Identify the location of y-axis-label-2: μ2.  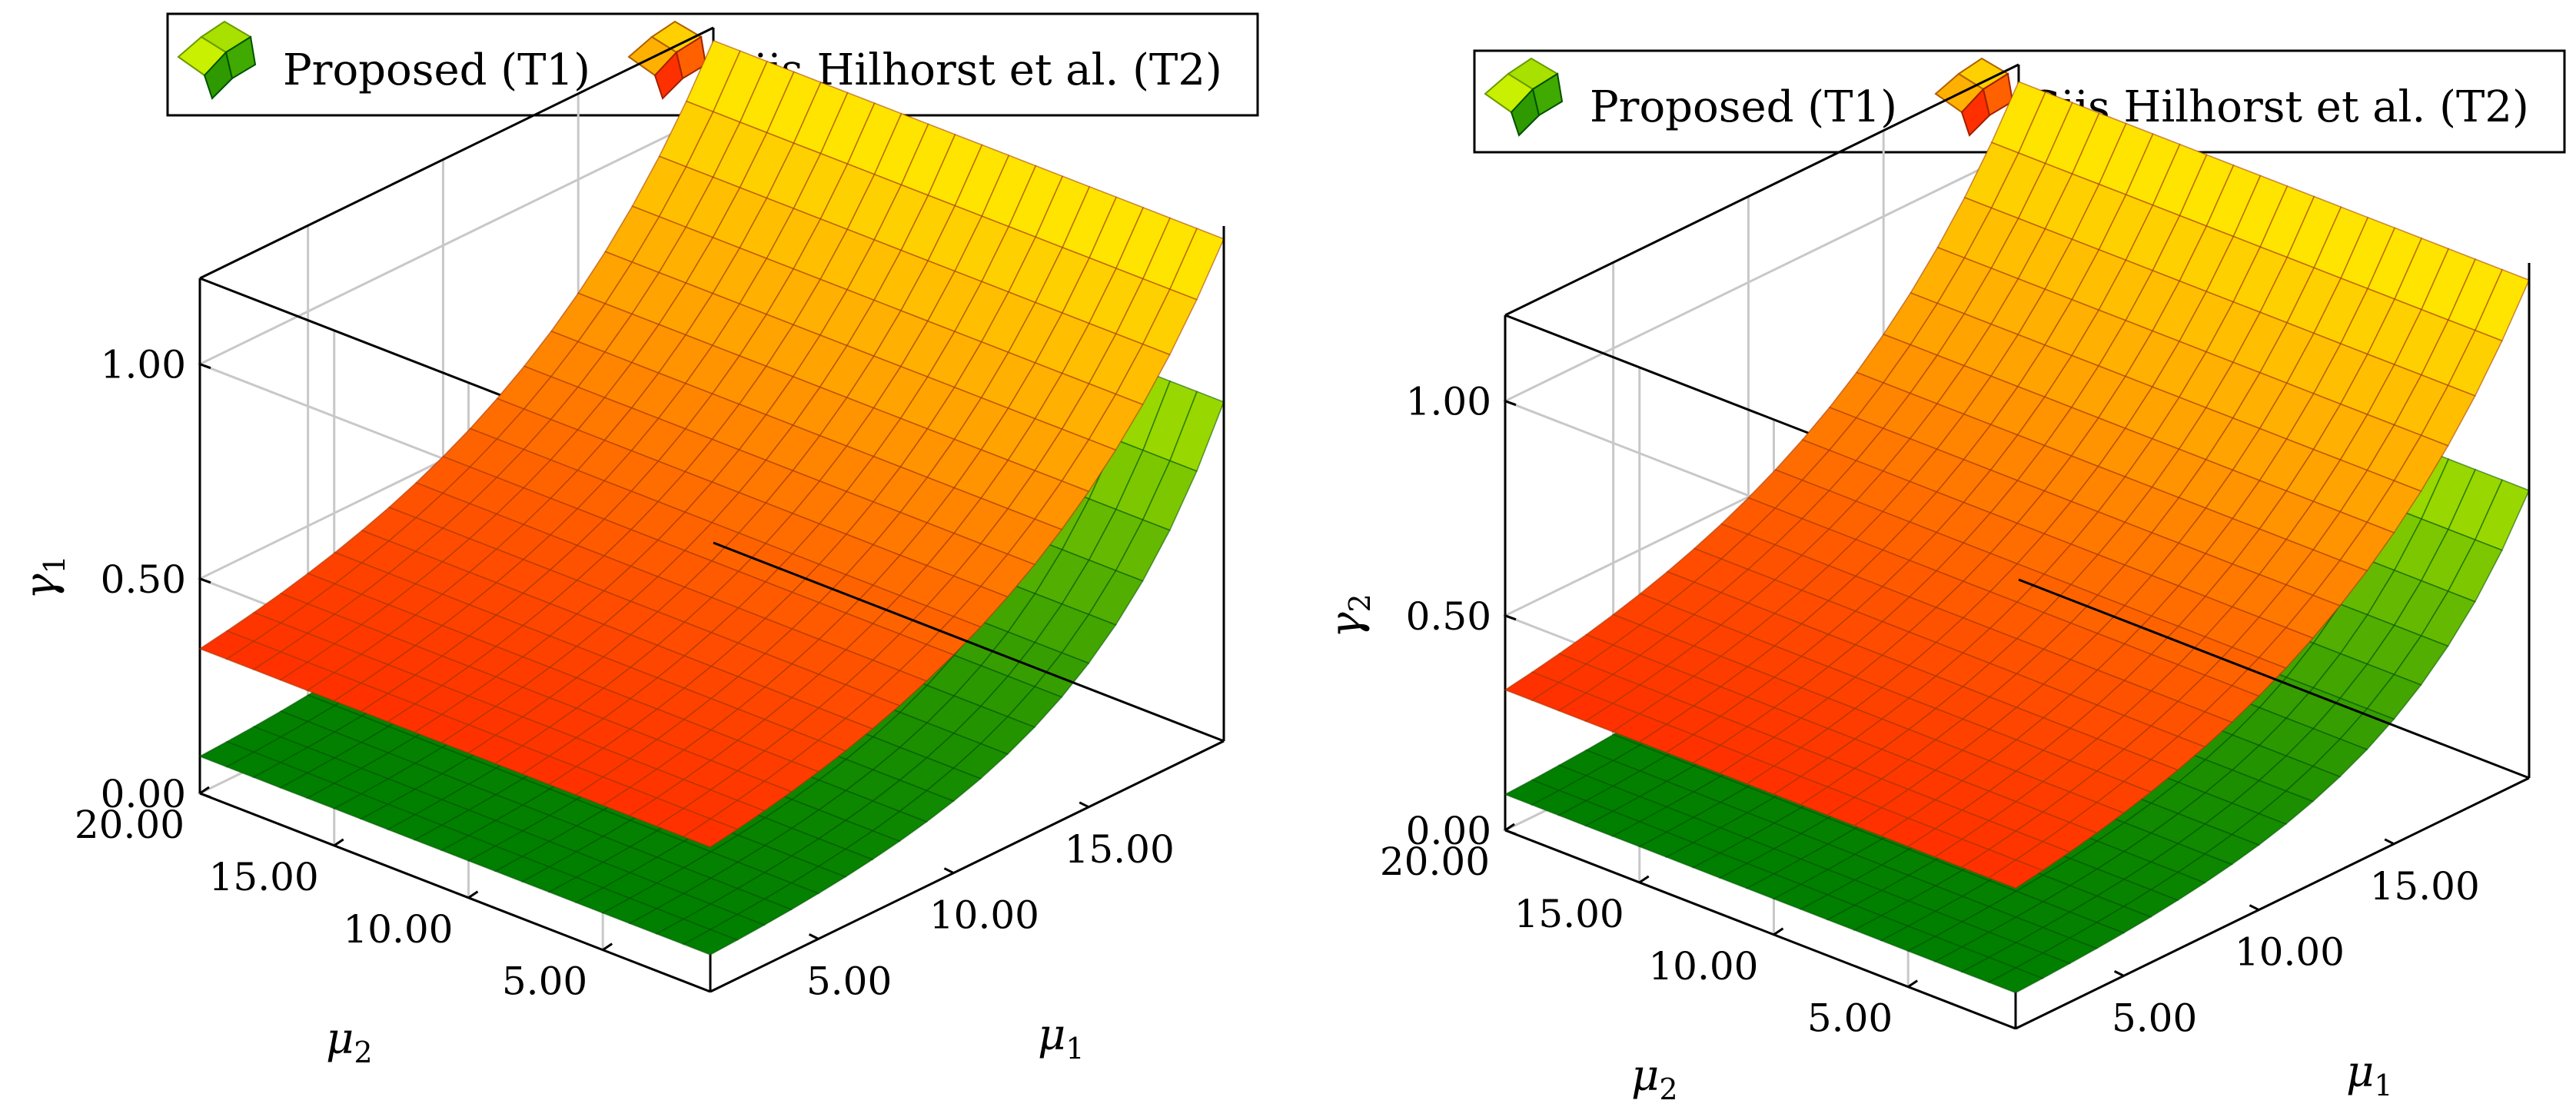
(1654, 1078).